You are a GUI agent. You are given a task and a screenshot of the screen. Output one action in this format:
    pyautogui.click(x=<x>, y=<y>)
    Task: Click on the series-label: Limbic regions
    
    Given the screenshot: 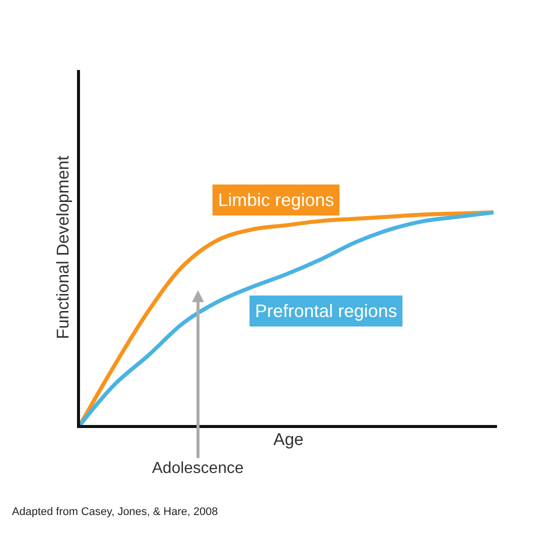 What is the action you would take?
    pyautogui.click(x=276, y=200)
    